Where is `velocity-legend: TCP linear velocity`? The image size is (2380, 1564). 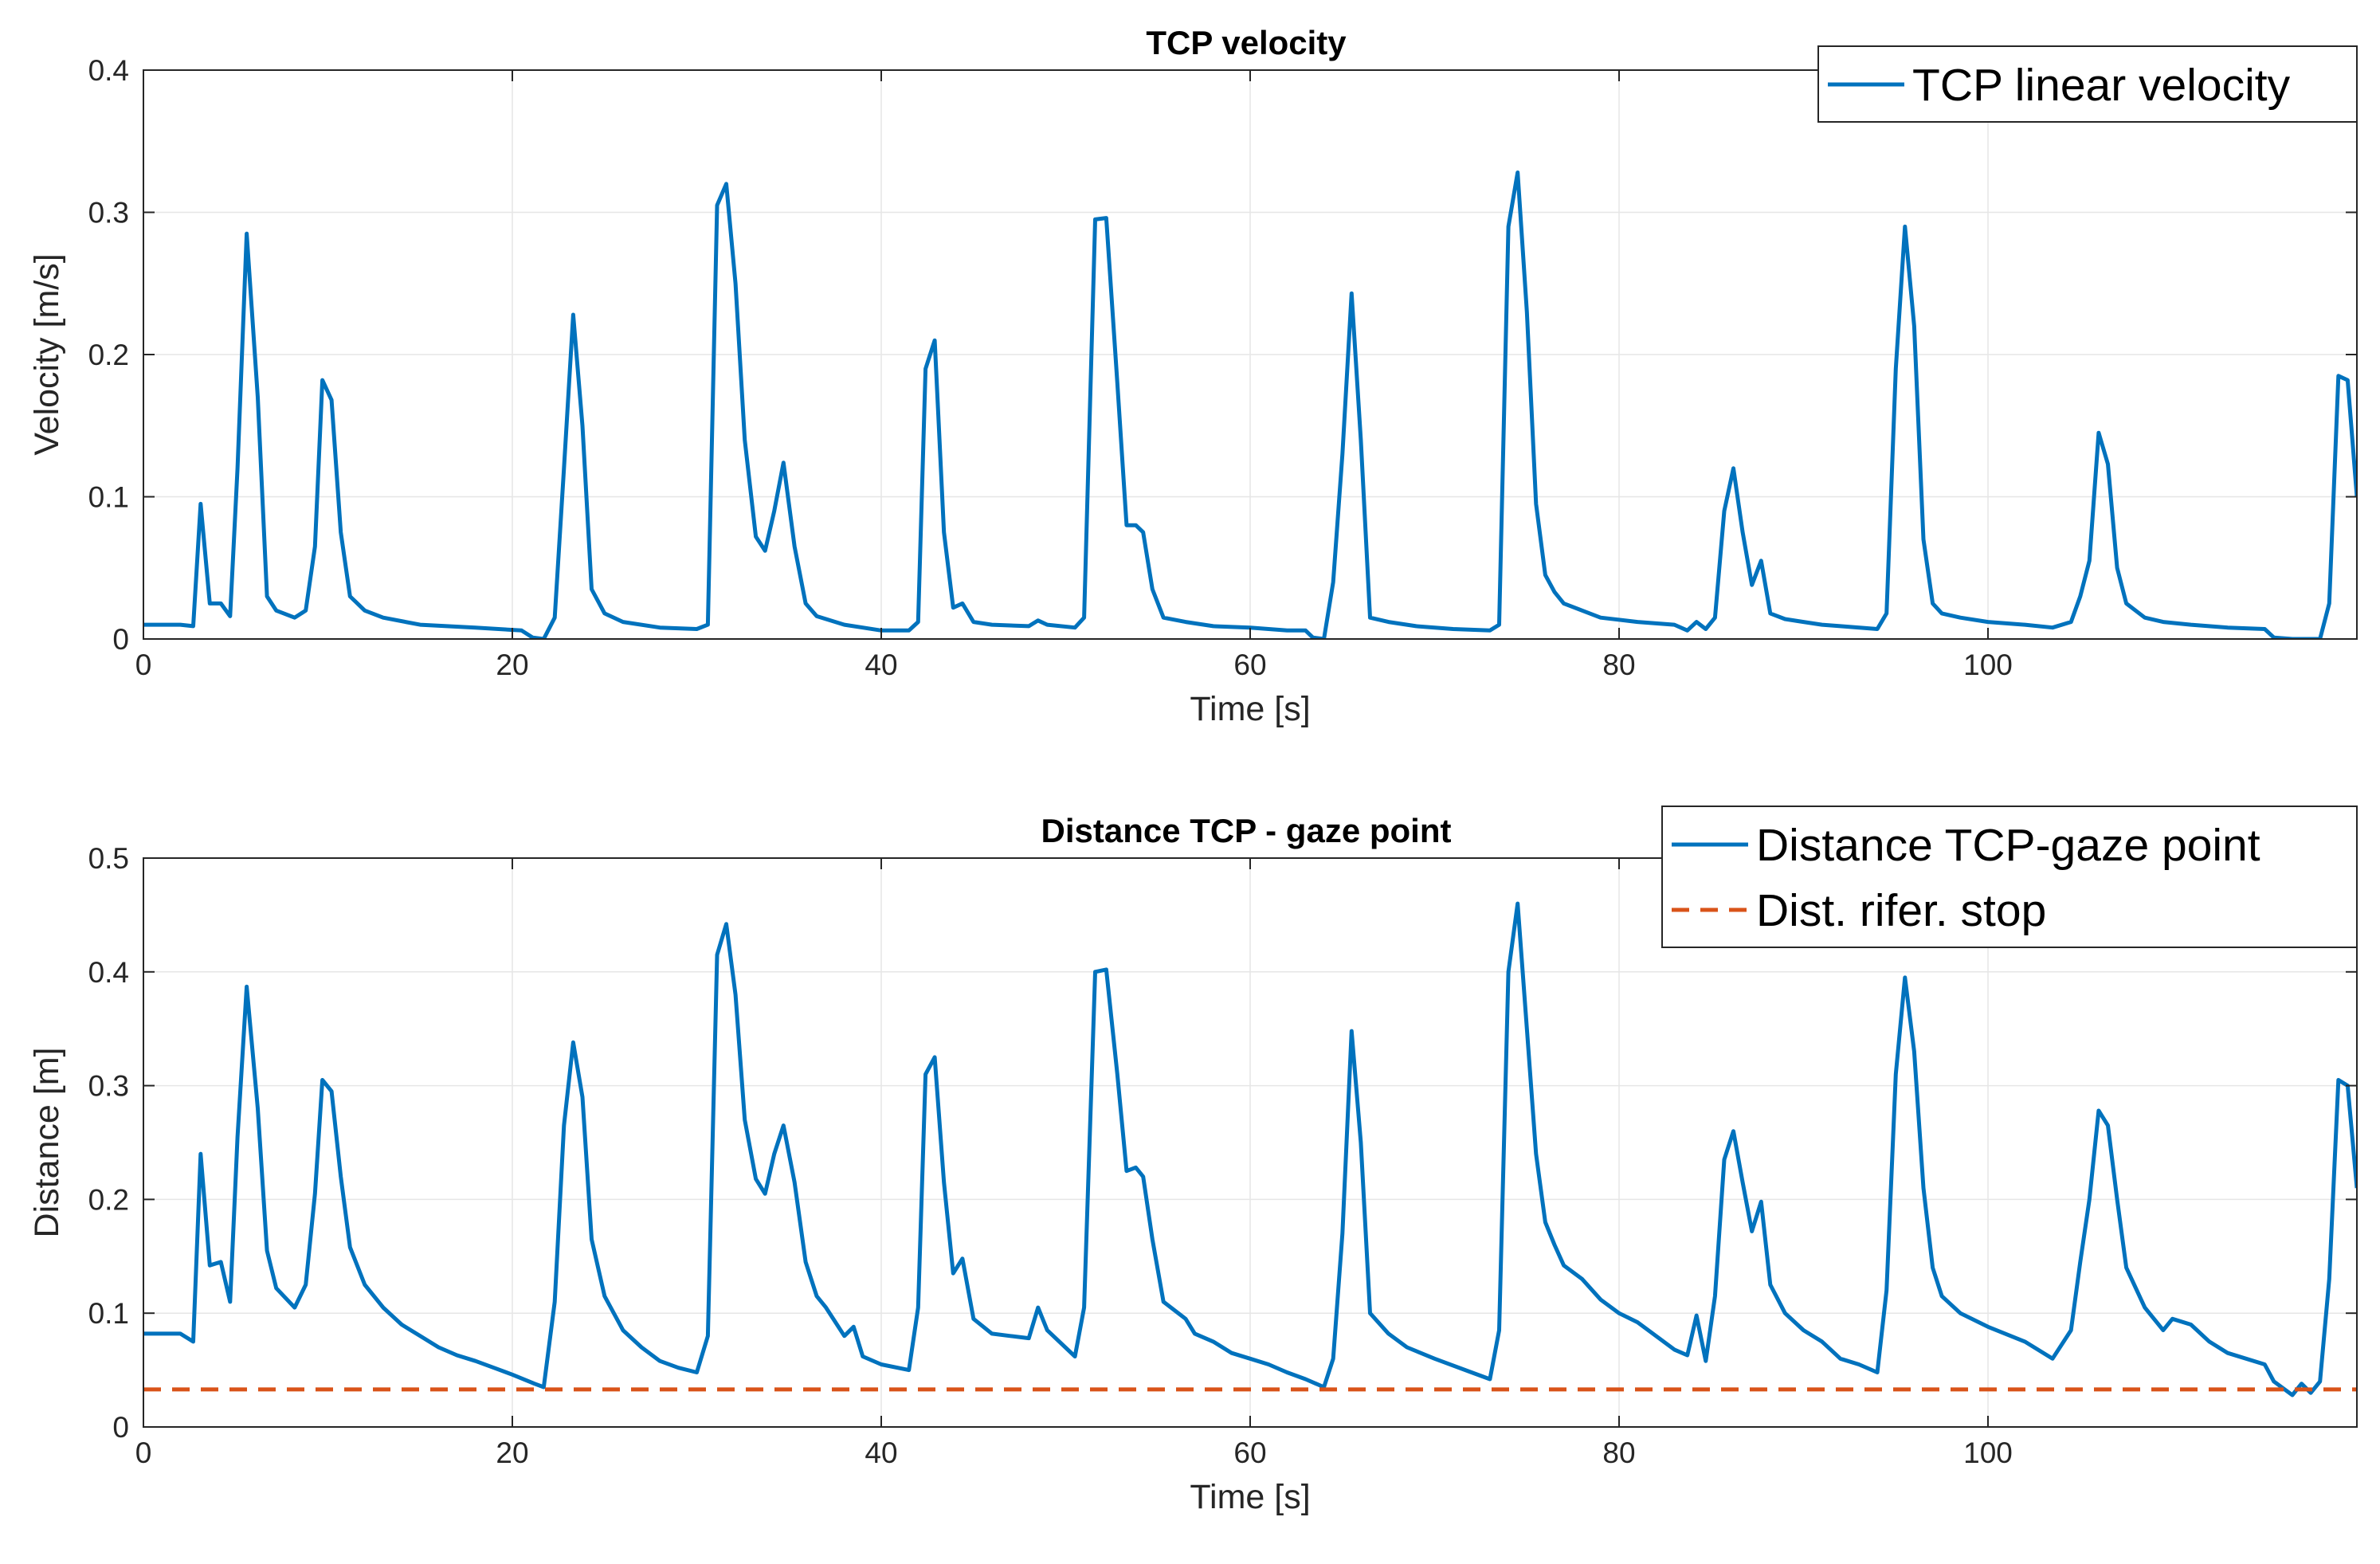 velocity-legend: TCP linear velocity is located at coordinates (2087, 84).